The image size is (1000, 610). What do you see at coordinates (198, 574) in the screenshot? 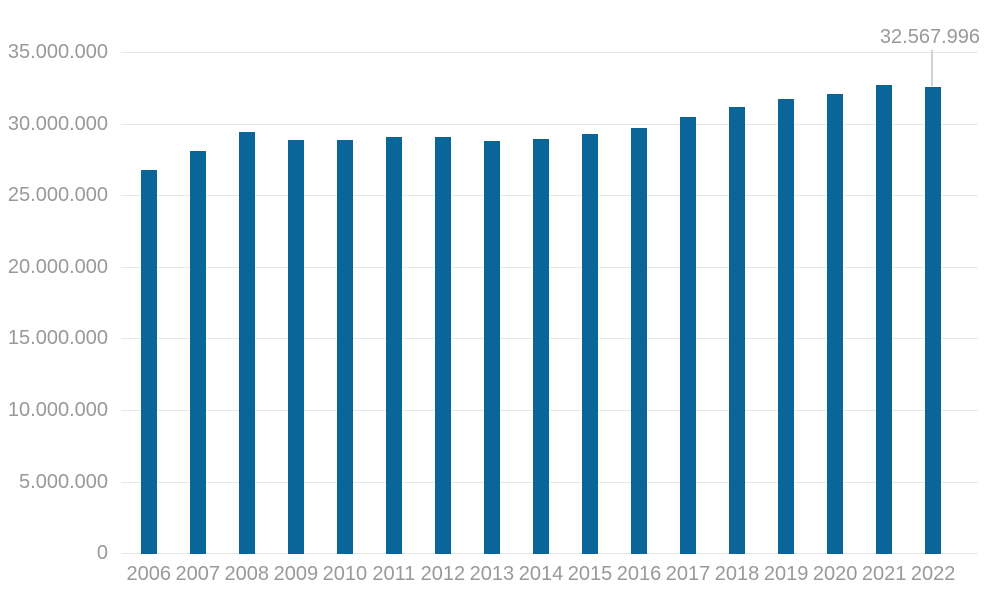
I see `x-tick-label-2007: 2007` at bounding box center [198, 574].